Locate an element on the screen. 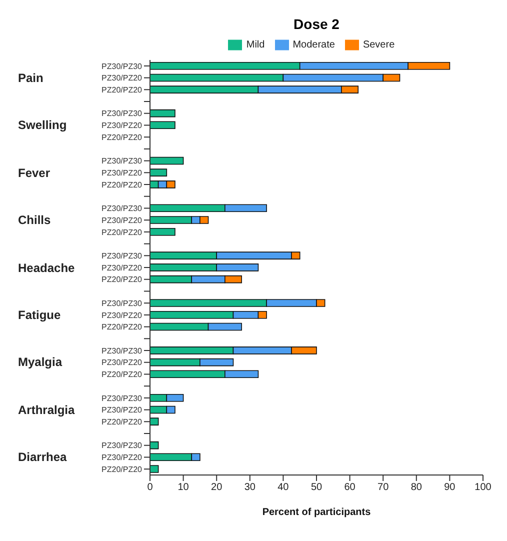 The height and width of the screenshot is (541, 507). text: Pain is located at coordinates (31, 78).